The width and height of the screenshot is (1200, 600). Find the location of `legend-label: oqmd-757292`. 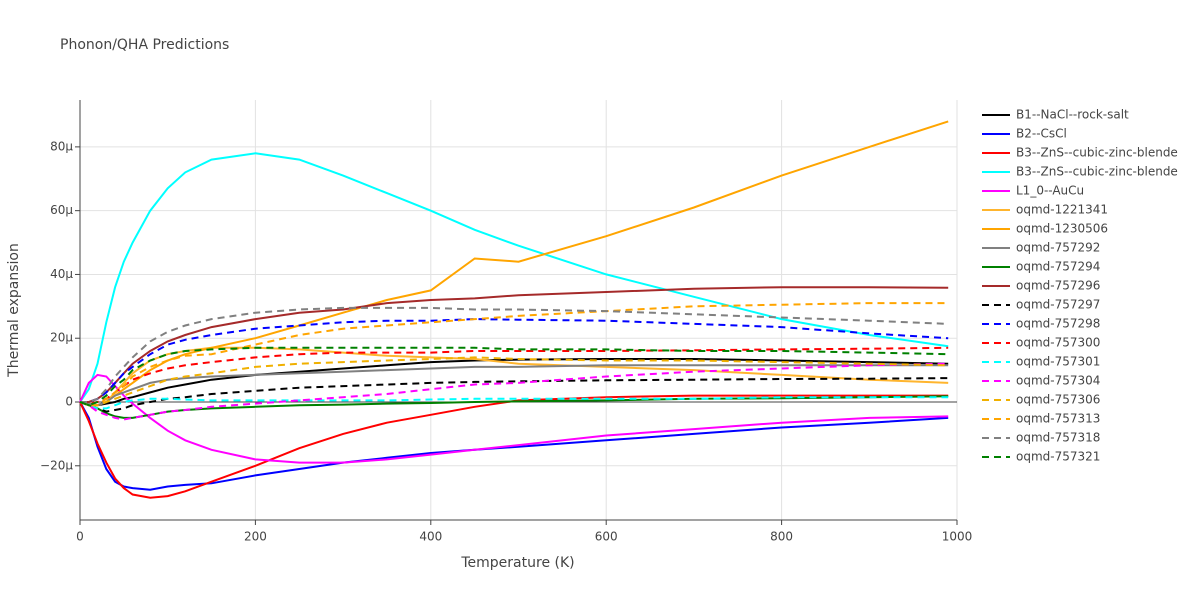

legend-label: oqmd-757292 is located at coordinates (1058, 248).